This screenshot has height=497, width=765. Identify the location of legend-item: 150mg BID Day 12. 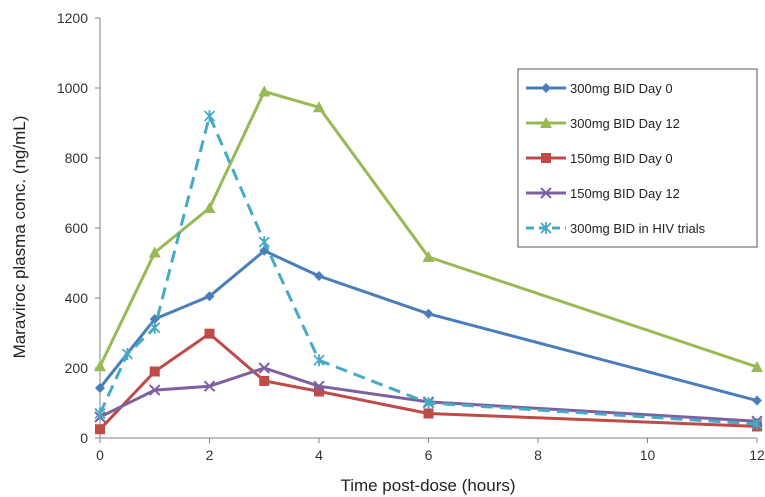
(603, 193).